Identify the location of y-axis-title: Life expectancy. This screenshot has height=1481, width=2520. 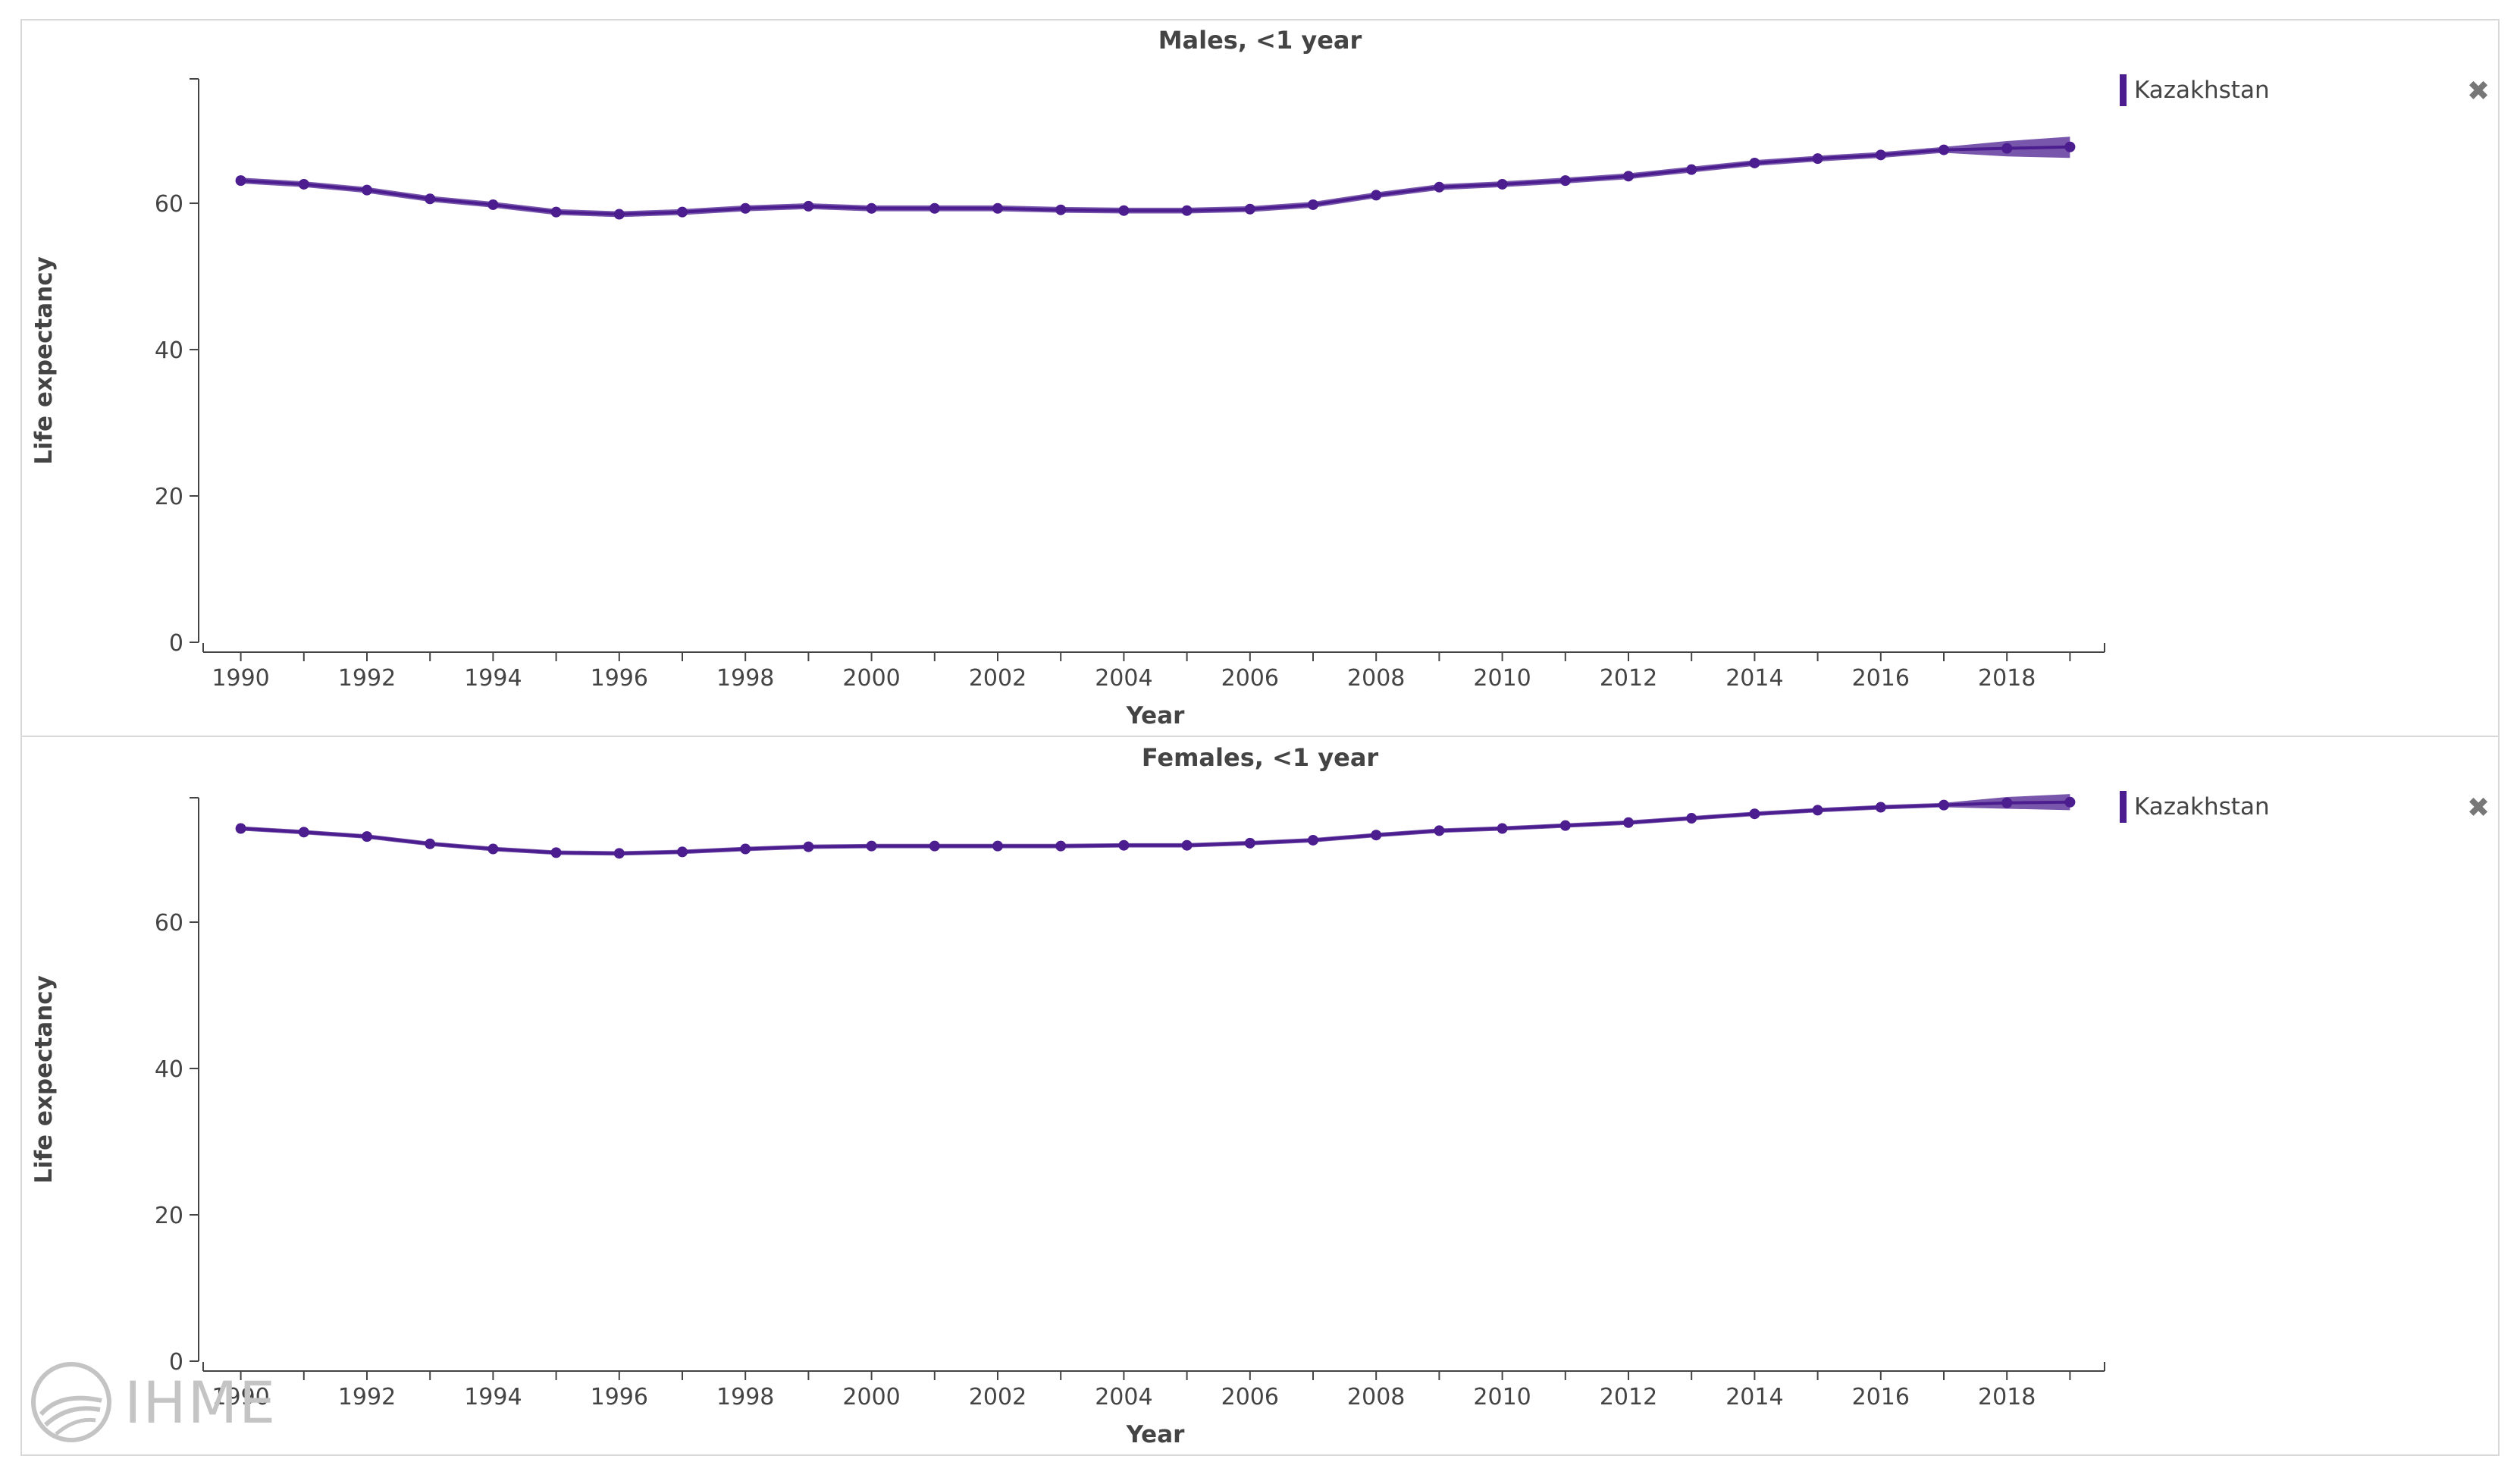
(44, 1079).